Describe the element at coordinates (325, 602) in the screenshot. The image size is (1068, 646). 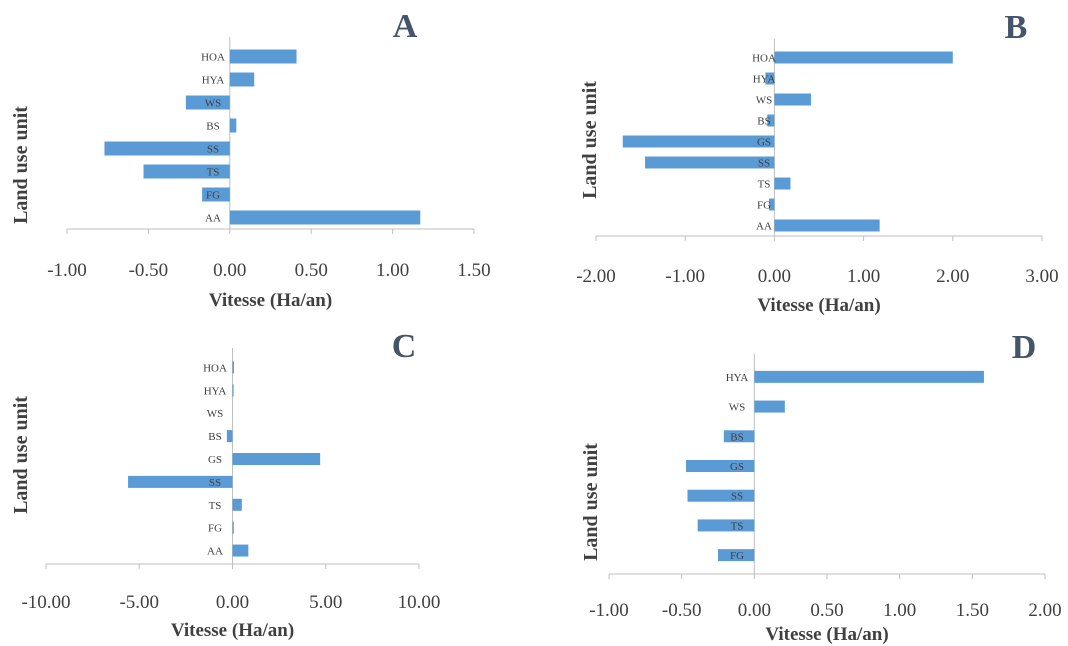
I see `x-tick-label: 5.00` at that location.